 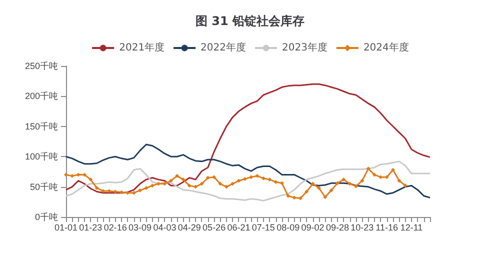 What do you see at coordinates (411, 227) in the screenshot?
I see `x-tick-label: 12-11` at bounding box center [411, 227].